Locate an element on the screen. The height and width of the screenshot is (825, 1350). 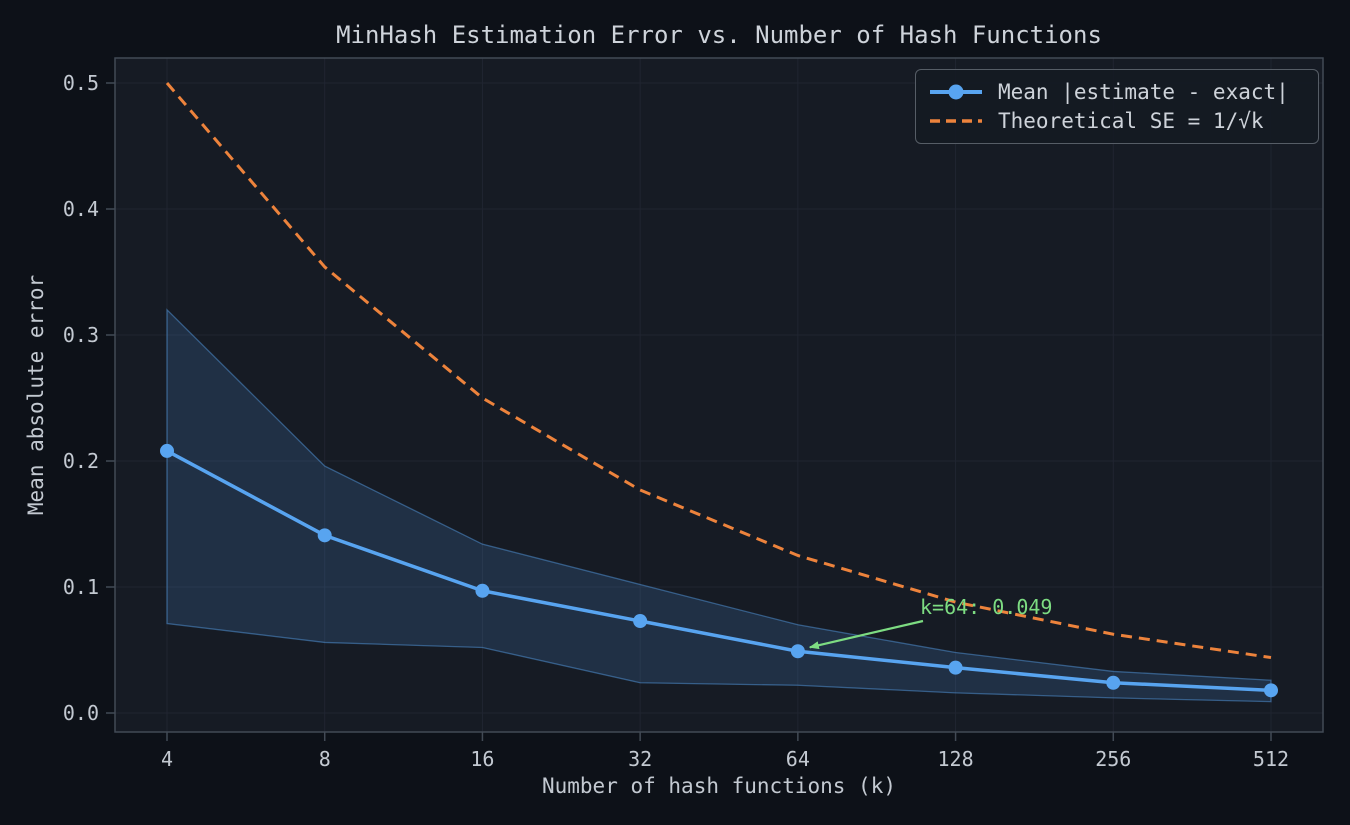
y-tick-label-0.2: 0.2 is located at coordinates (81, 461).